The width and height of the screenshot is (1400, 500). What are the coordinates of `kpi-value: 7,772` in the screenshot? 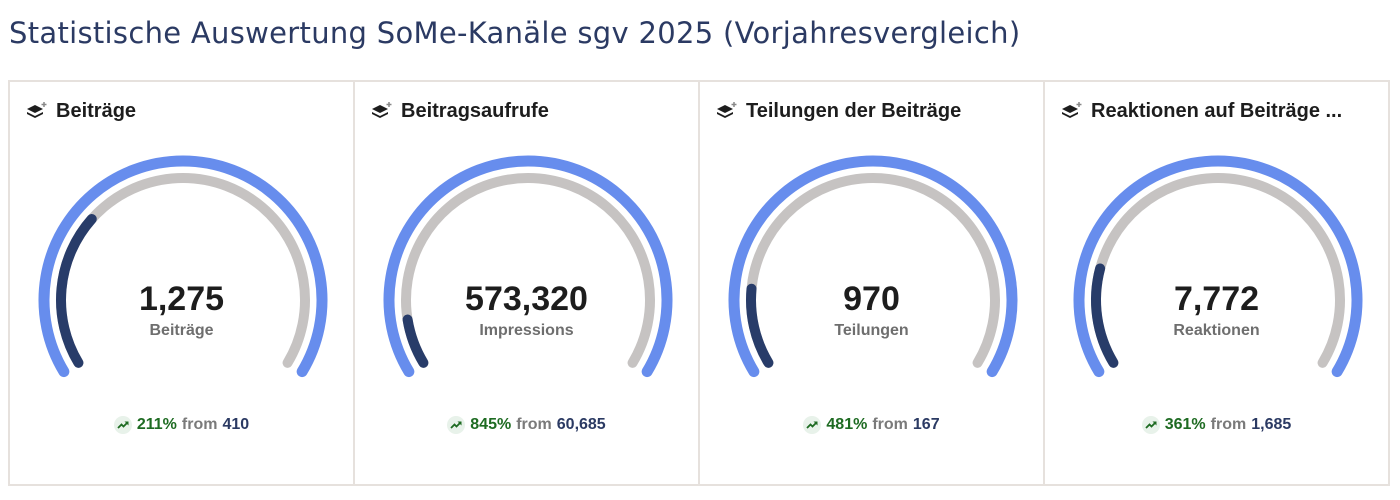 It's located at (1216, 299).